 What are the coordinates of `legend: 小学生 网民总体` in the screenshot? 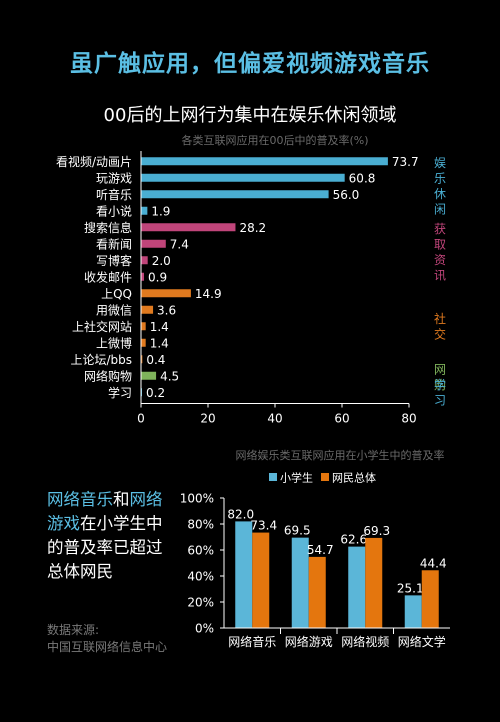 It's located at (322, 478).